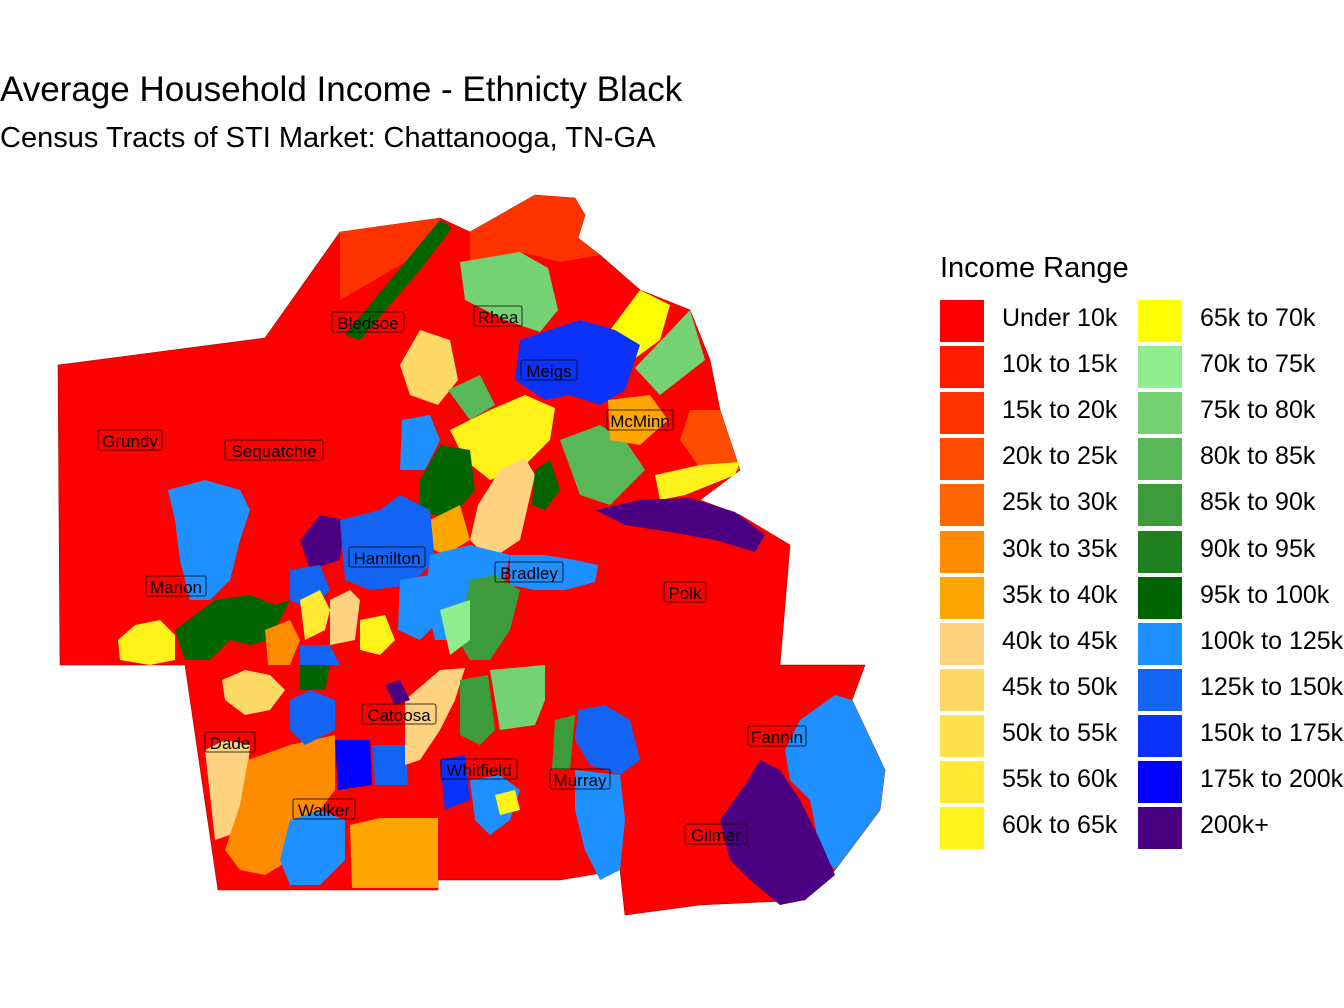 The image size is (1344, 1008). I want to click on svg-text: Fannin, so click(777, 737).